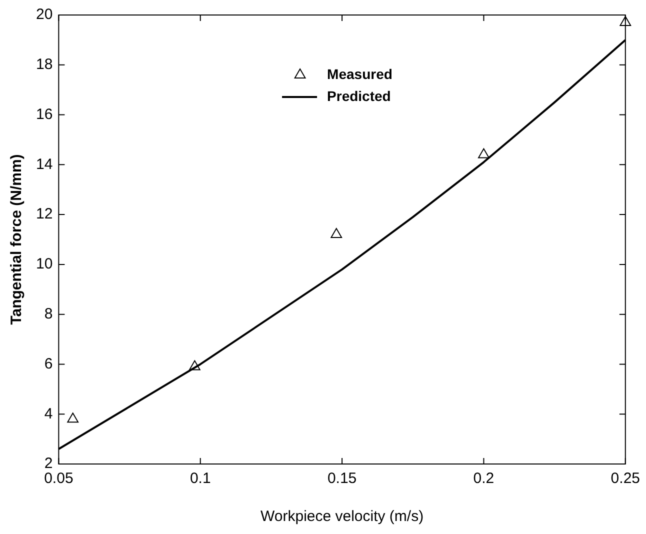 The image size is (646, 534). I want to click on y-tick-label: 10, so click(44, 264).